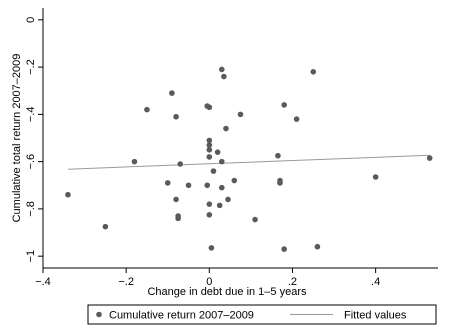  I want to click on legend-label-fitted: Fitted values, so click(375, 316).